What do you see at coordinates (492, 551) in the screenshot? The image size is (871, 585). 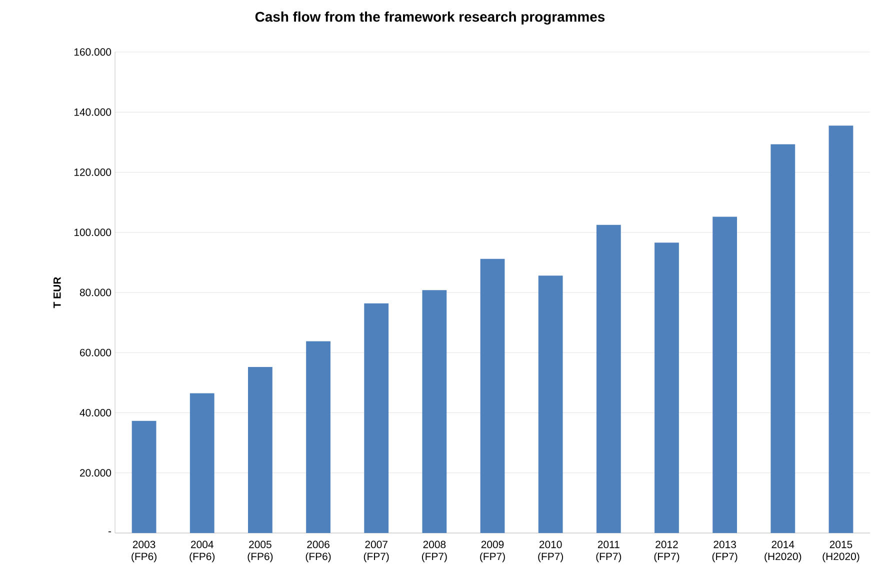 I see `x-tick-label: 2009 (FP7)` at bounding box center [492, 551].